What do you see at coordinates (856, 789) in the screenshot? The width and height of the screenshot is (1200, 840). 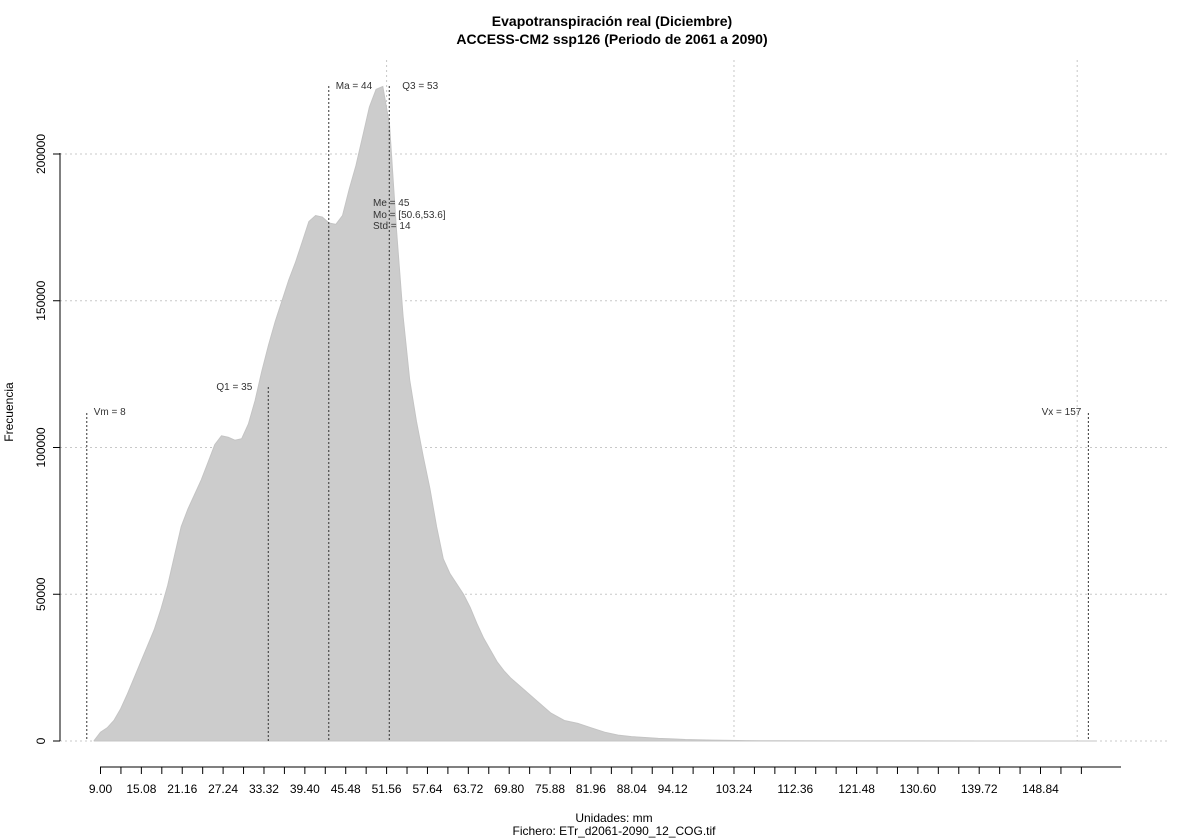 I see `x-tick-label-17: 121.48` at bounding box center [856, 789].